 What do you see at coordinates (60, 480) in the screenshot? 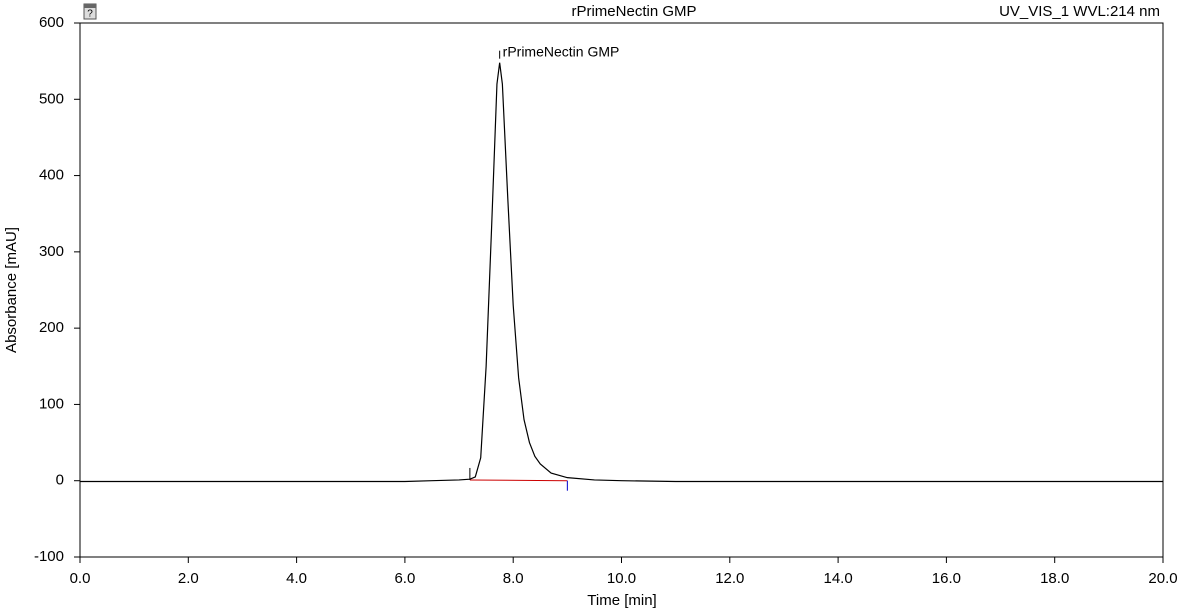
I see `y-tick-label: 0` at bounding box center [60, 480].